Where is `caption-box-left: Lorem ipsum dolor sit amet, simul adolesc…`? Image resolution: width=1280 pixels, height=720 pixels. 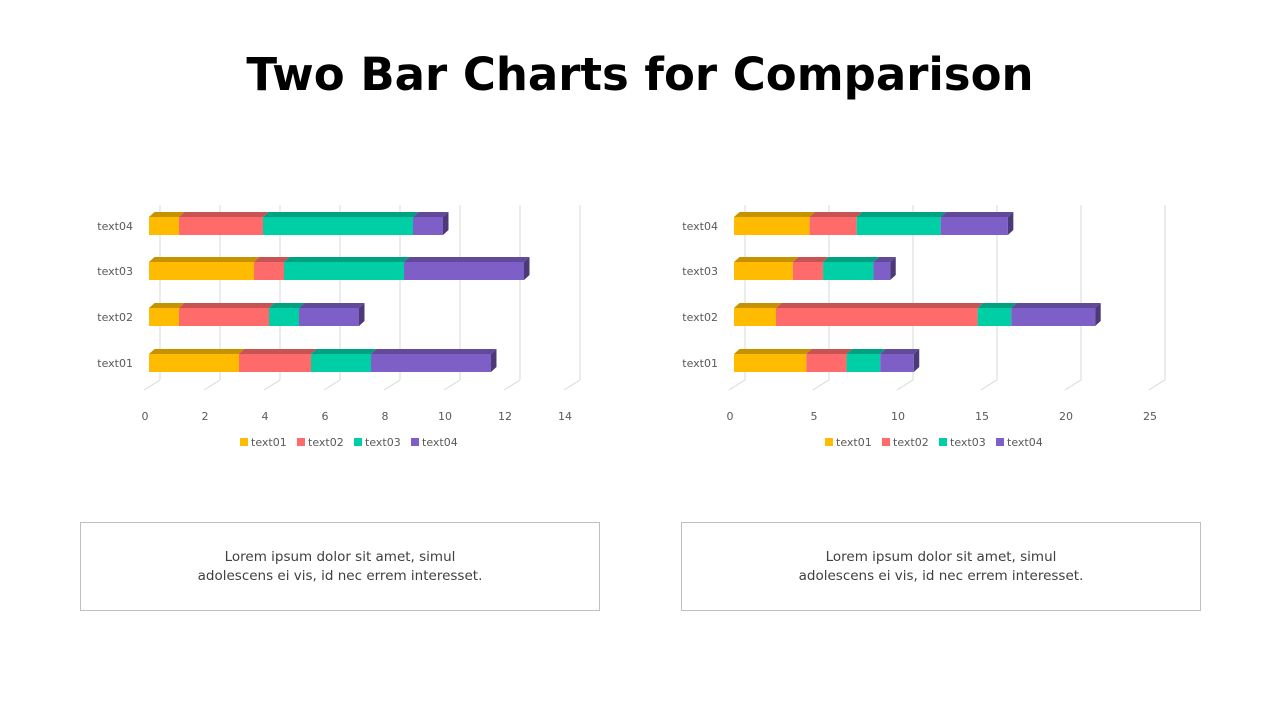 caption-box-left: Lorem ipsum dolor sit amet, simul adolesc… is located at coordinates (340, 566).